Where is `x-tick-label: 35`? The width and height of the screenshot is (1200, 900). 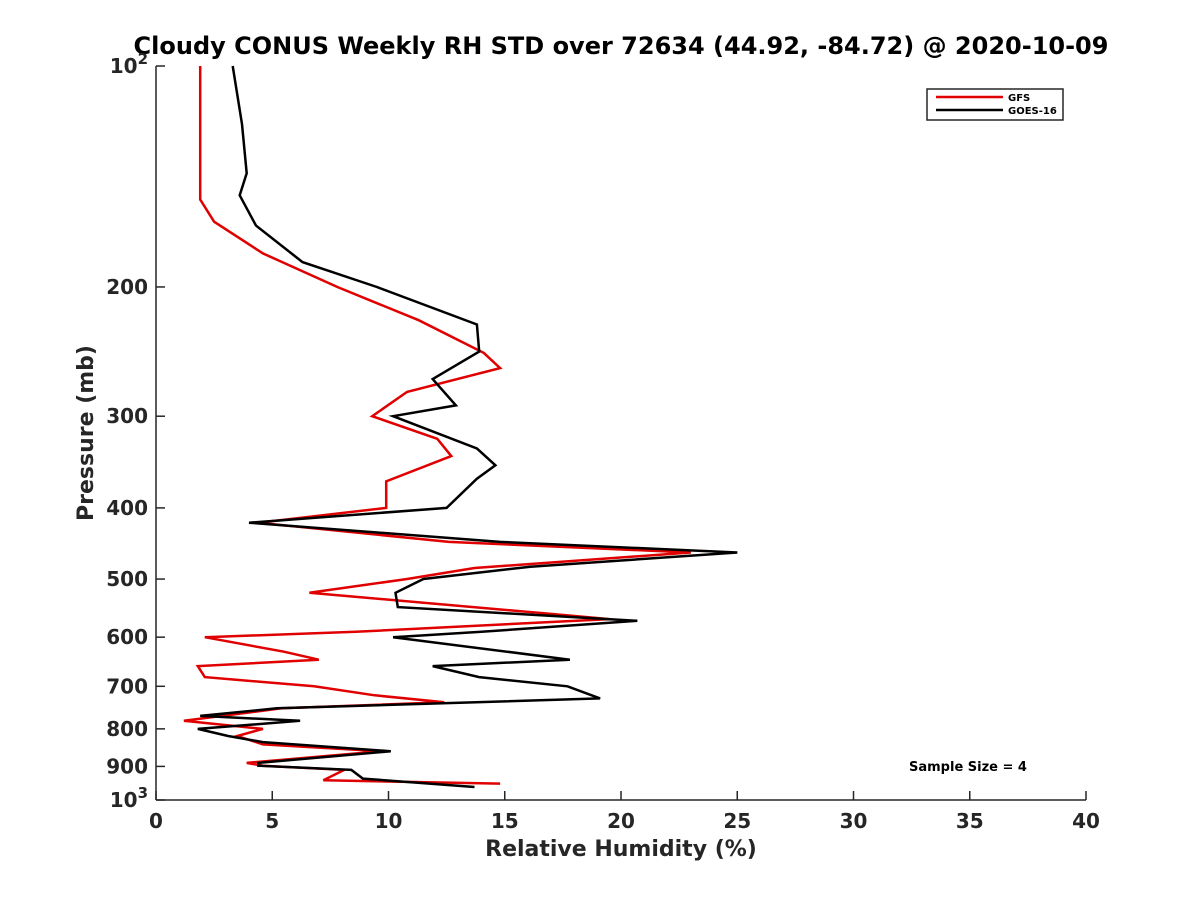 x-tick-label: 35 is located at coordinates (970, 821).